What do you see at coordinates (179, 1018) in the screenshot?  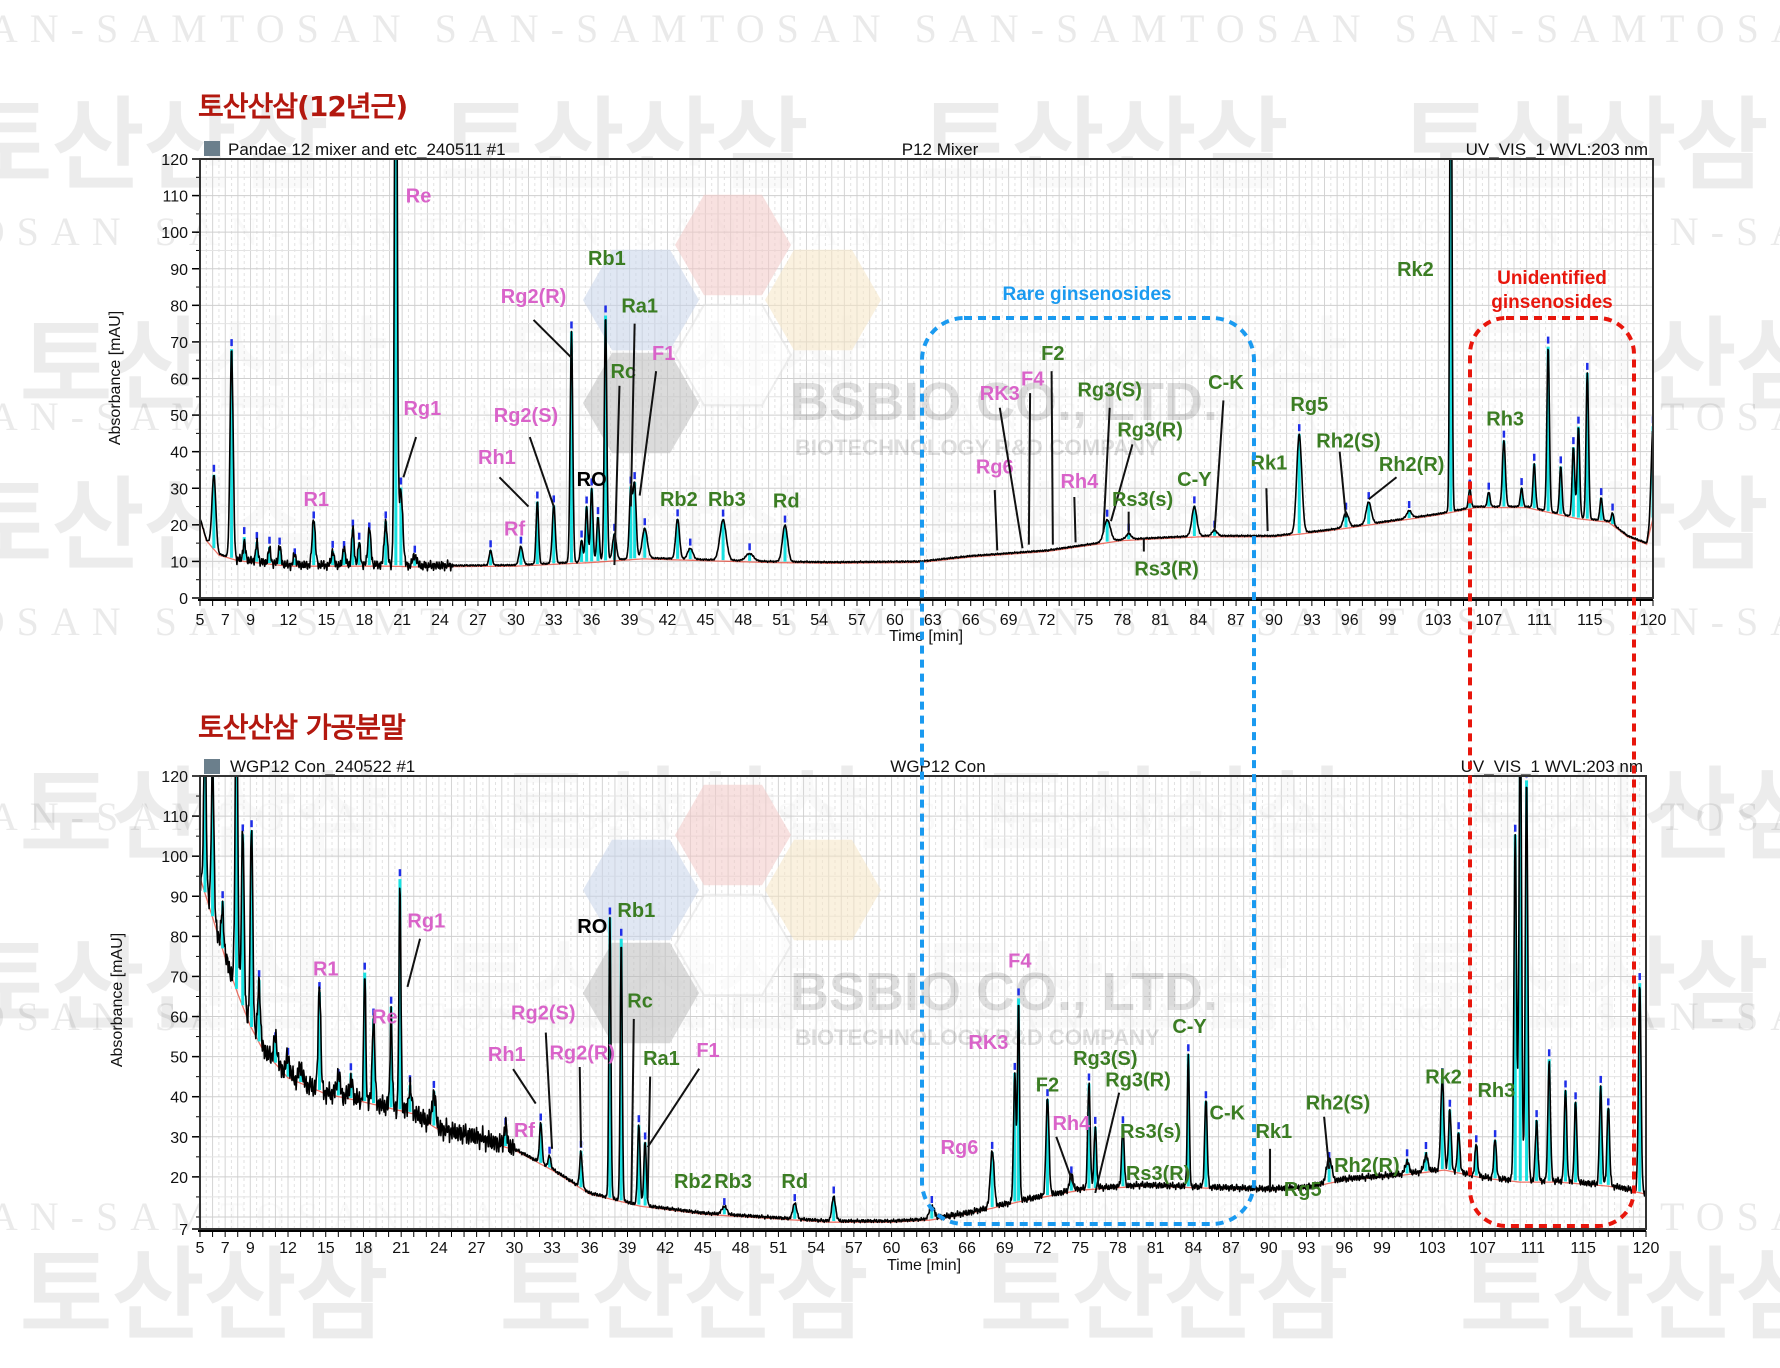 I see `y-tick-label: 60` at bounding box center [179, 1018].